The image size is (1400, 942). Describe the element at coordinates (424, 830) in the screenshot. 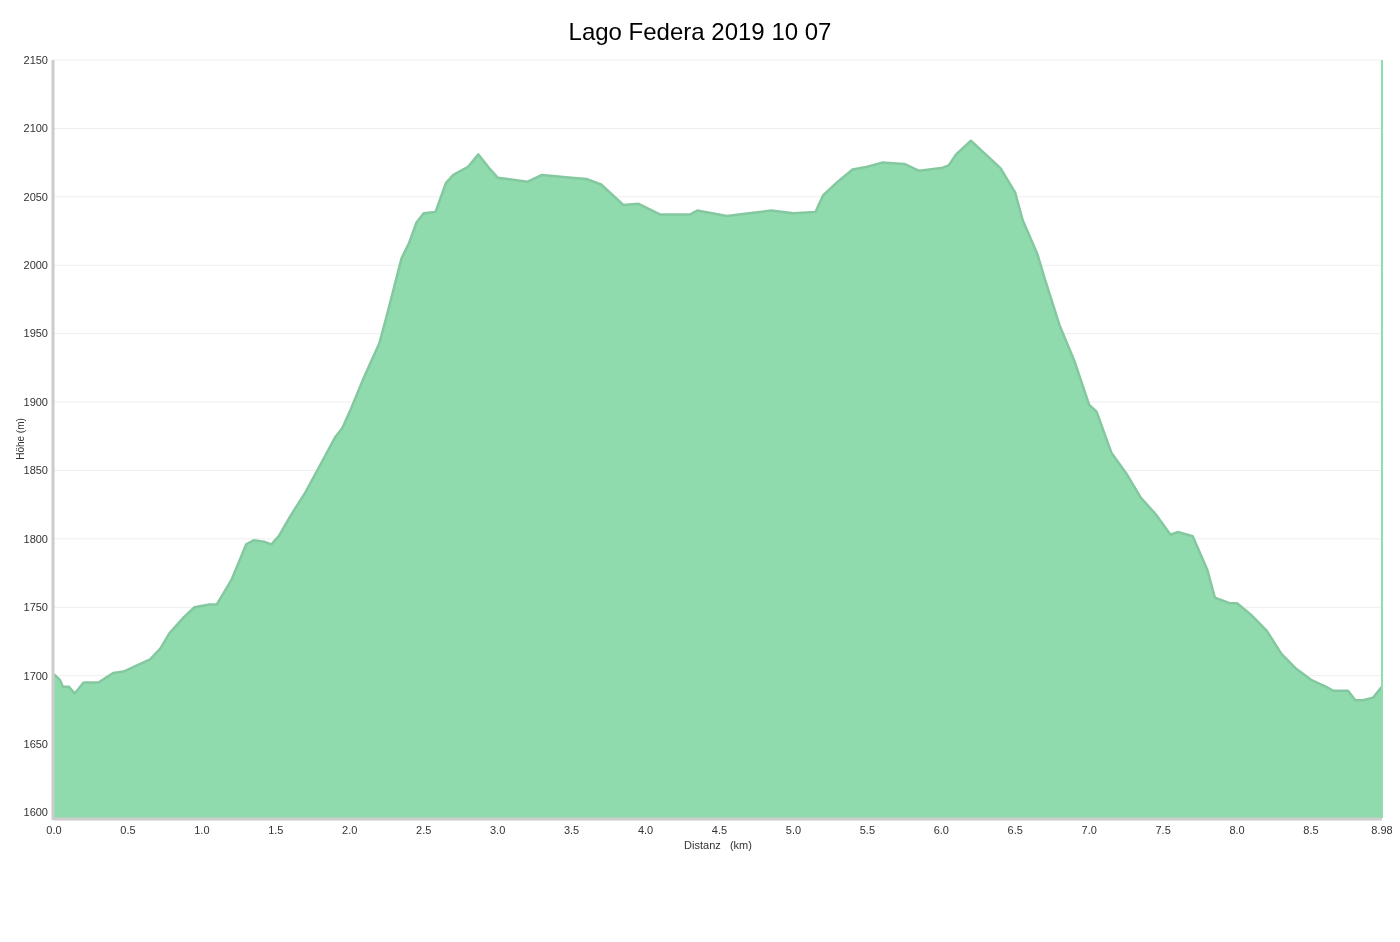

I see `x-tick-label: 2.5` at that location.